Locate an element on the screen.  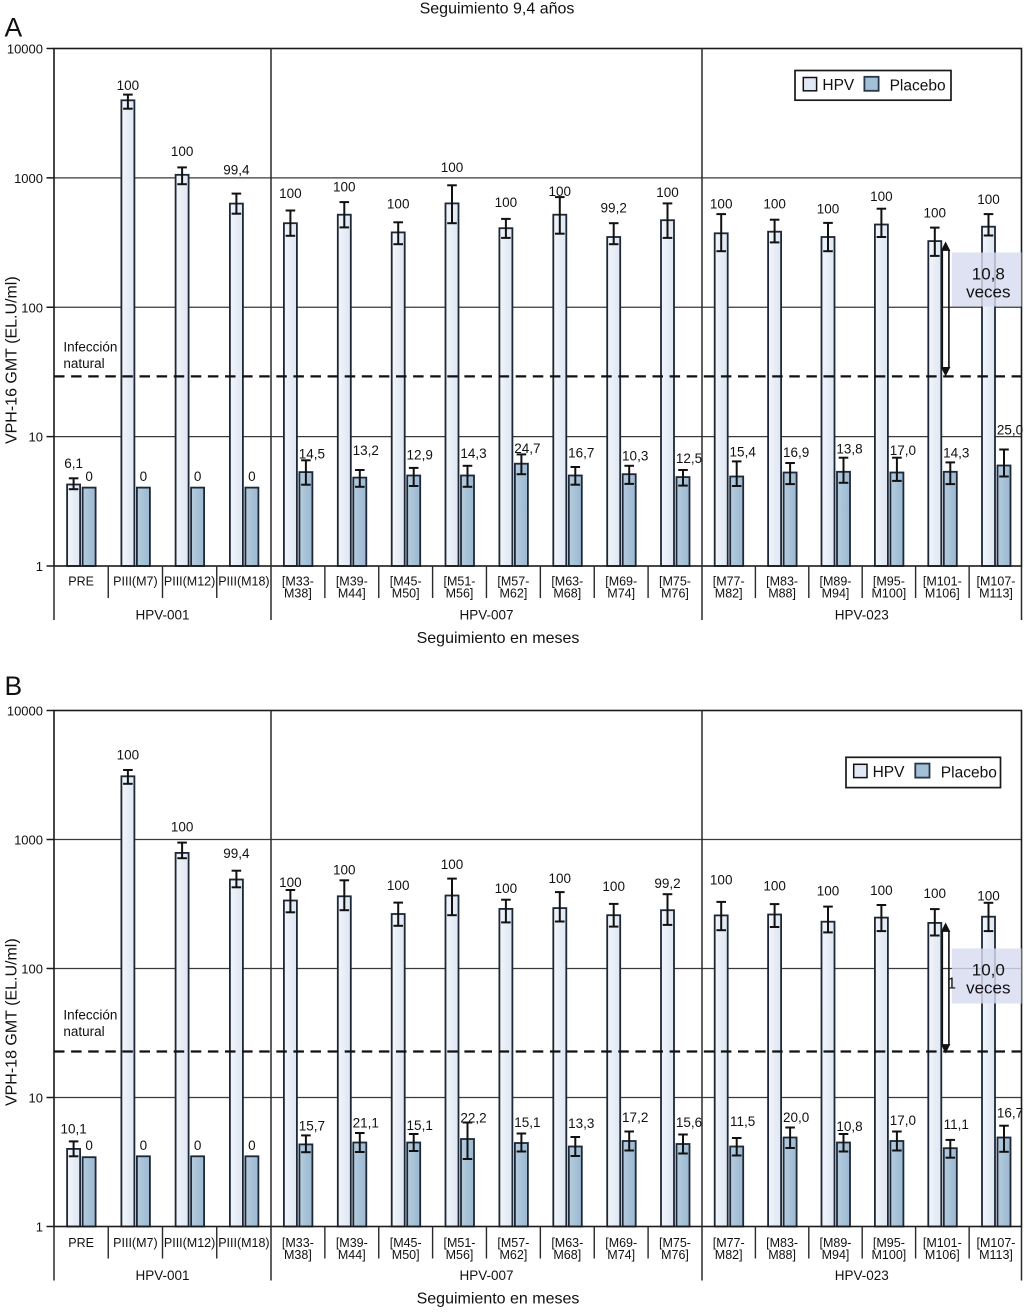
svg-text: [M45- is located at coordinates (406, 582).